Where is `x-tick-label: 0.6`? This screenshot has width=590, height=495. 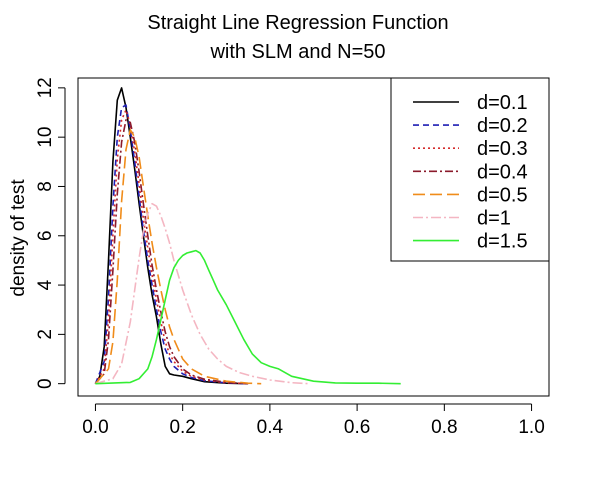 x-tick-label: 0.6 is located at coordinates (357, 427).